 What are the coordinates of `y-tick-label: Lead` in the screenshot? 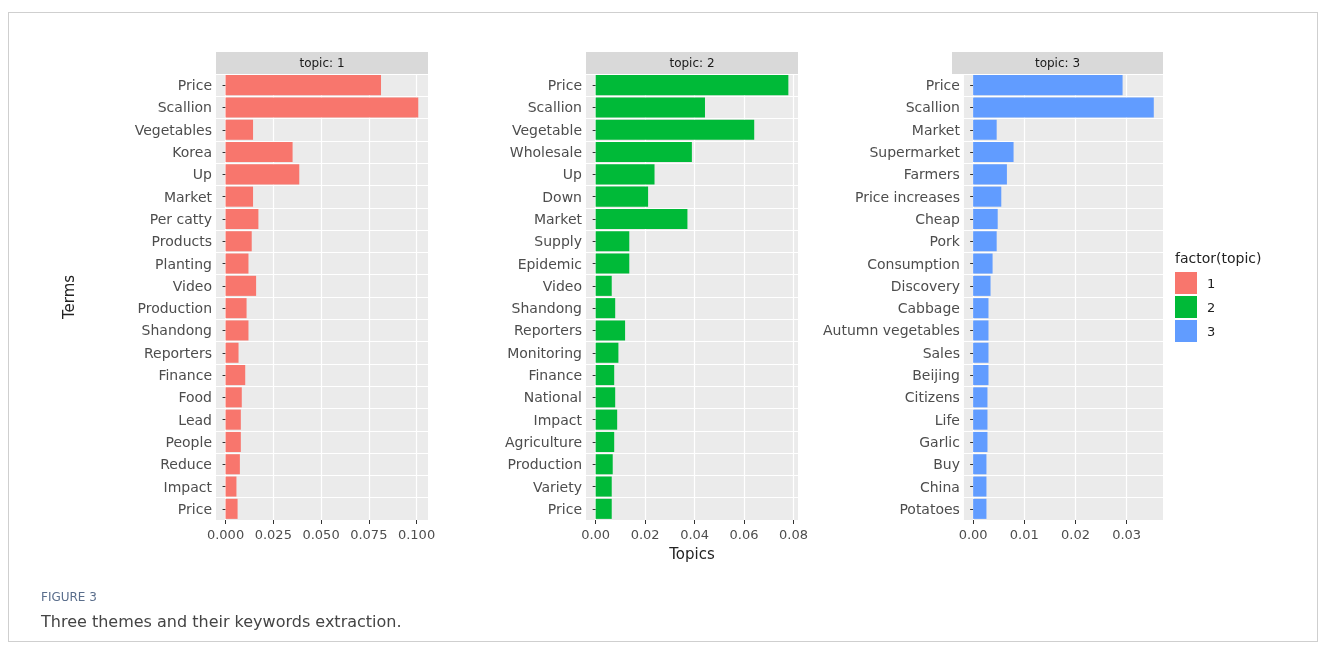 It's located at (195, 419).